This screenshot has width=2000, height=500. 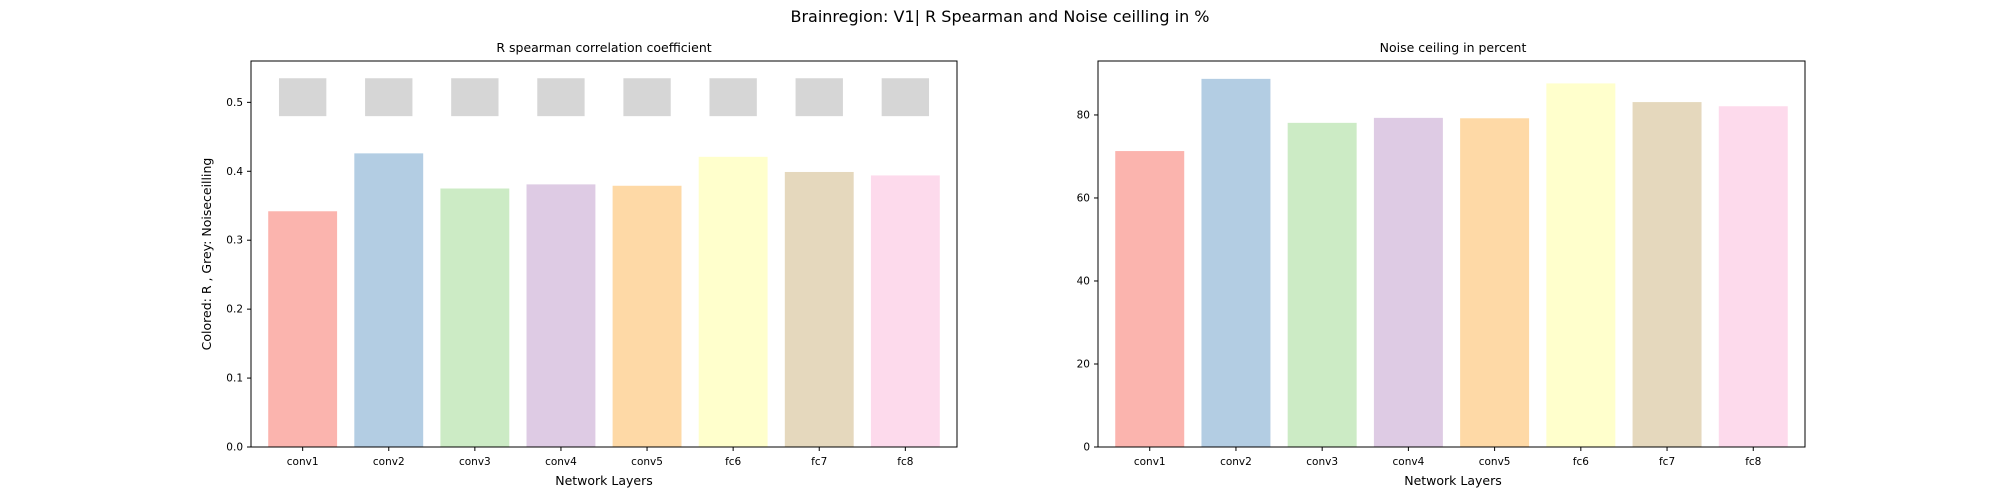 I want to click on right-chart-xlabel: Network Layers, so click(x=1453, y=480).